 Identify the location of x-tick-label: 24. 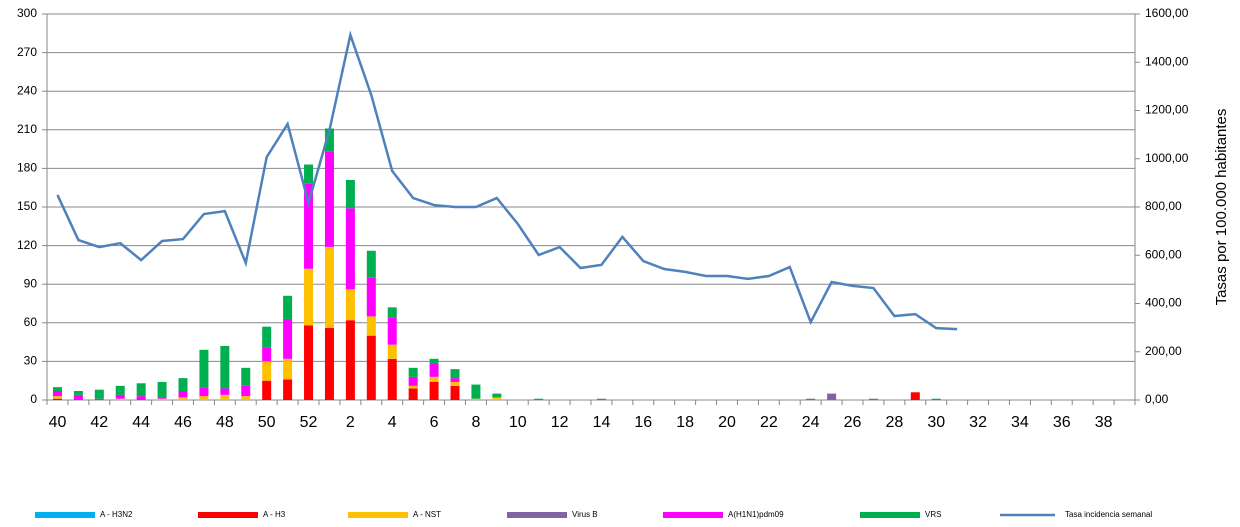
(811, 422).